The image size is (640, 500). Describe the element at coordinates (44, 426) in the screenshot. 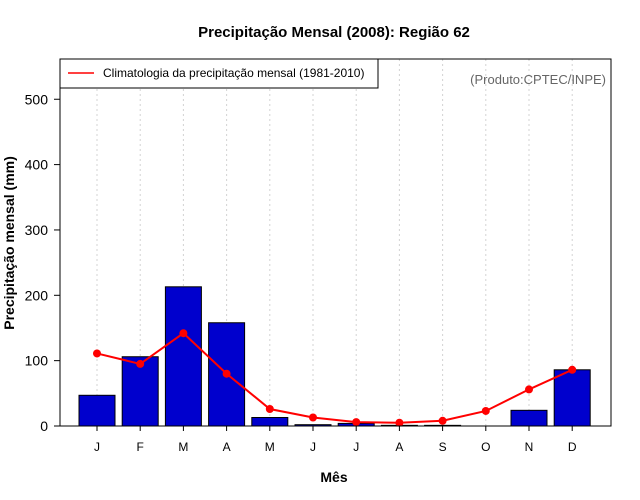

I see `y-tick-label: 0` at that location.